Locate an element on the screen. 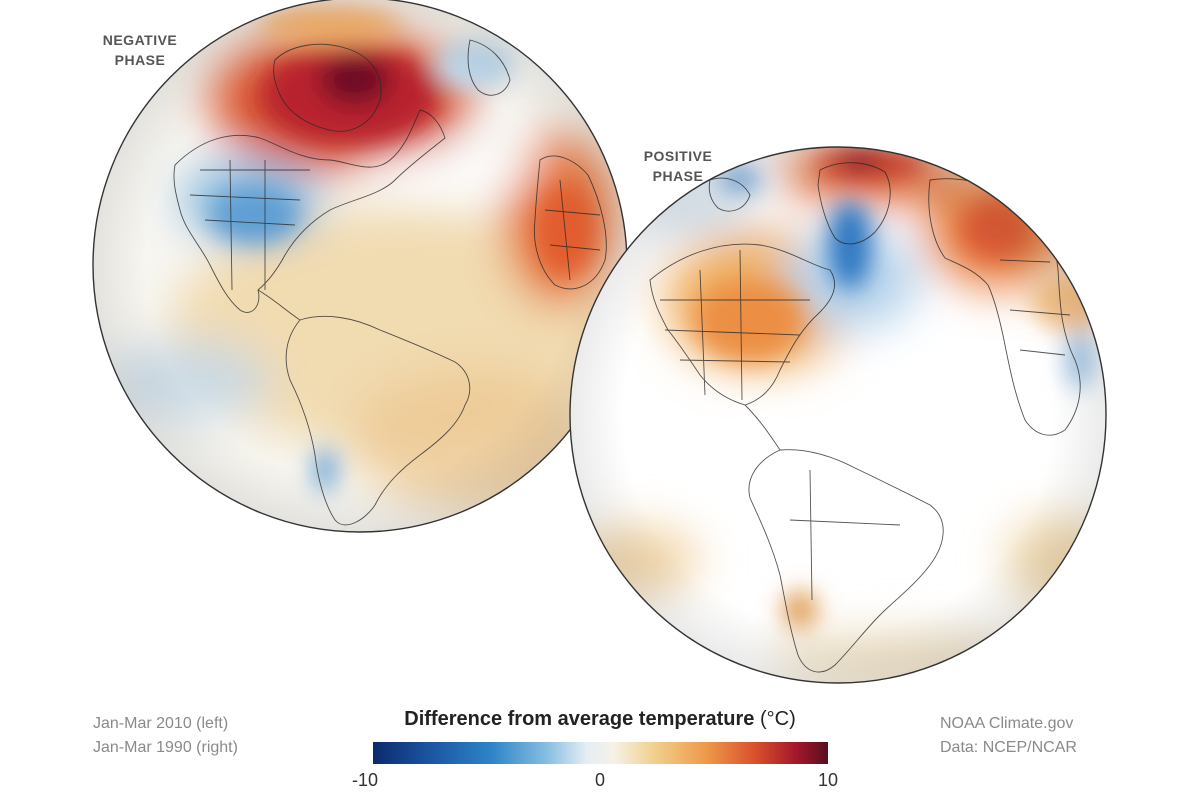 This screenshot has height=800, width=1200. negative-phase-label: NEGATIVE PHASE is located at coordinates (140, 50).